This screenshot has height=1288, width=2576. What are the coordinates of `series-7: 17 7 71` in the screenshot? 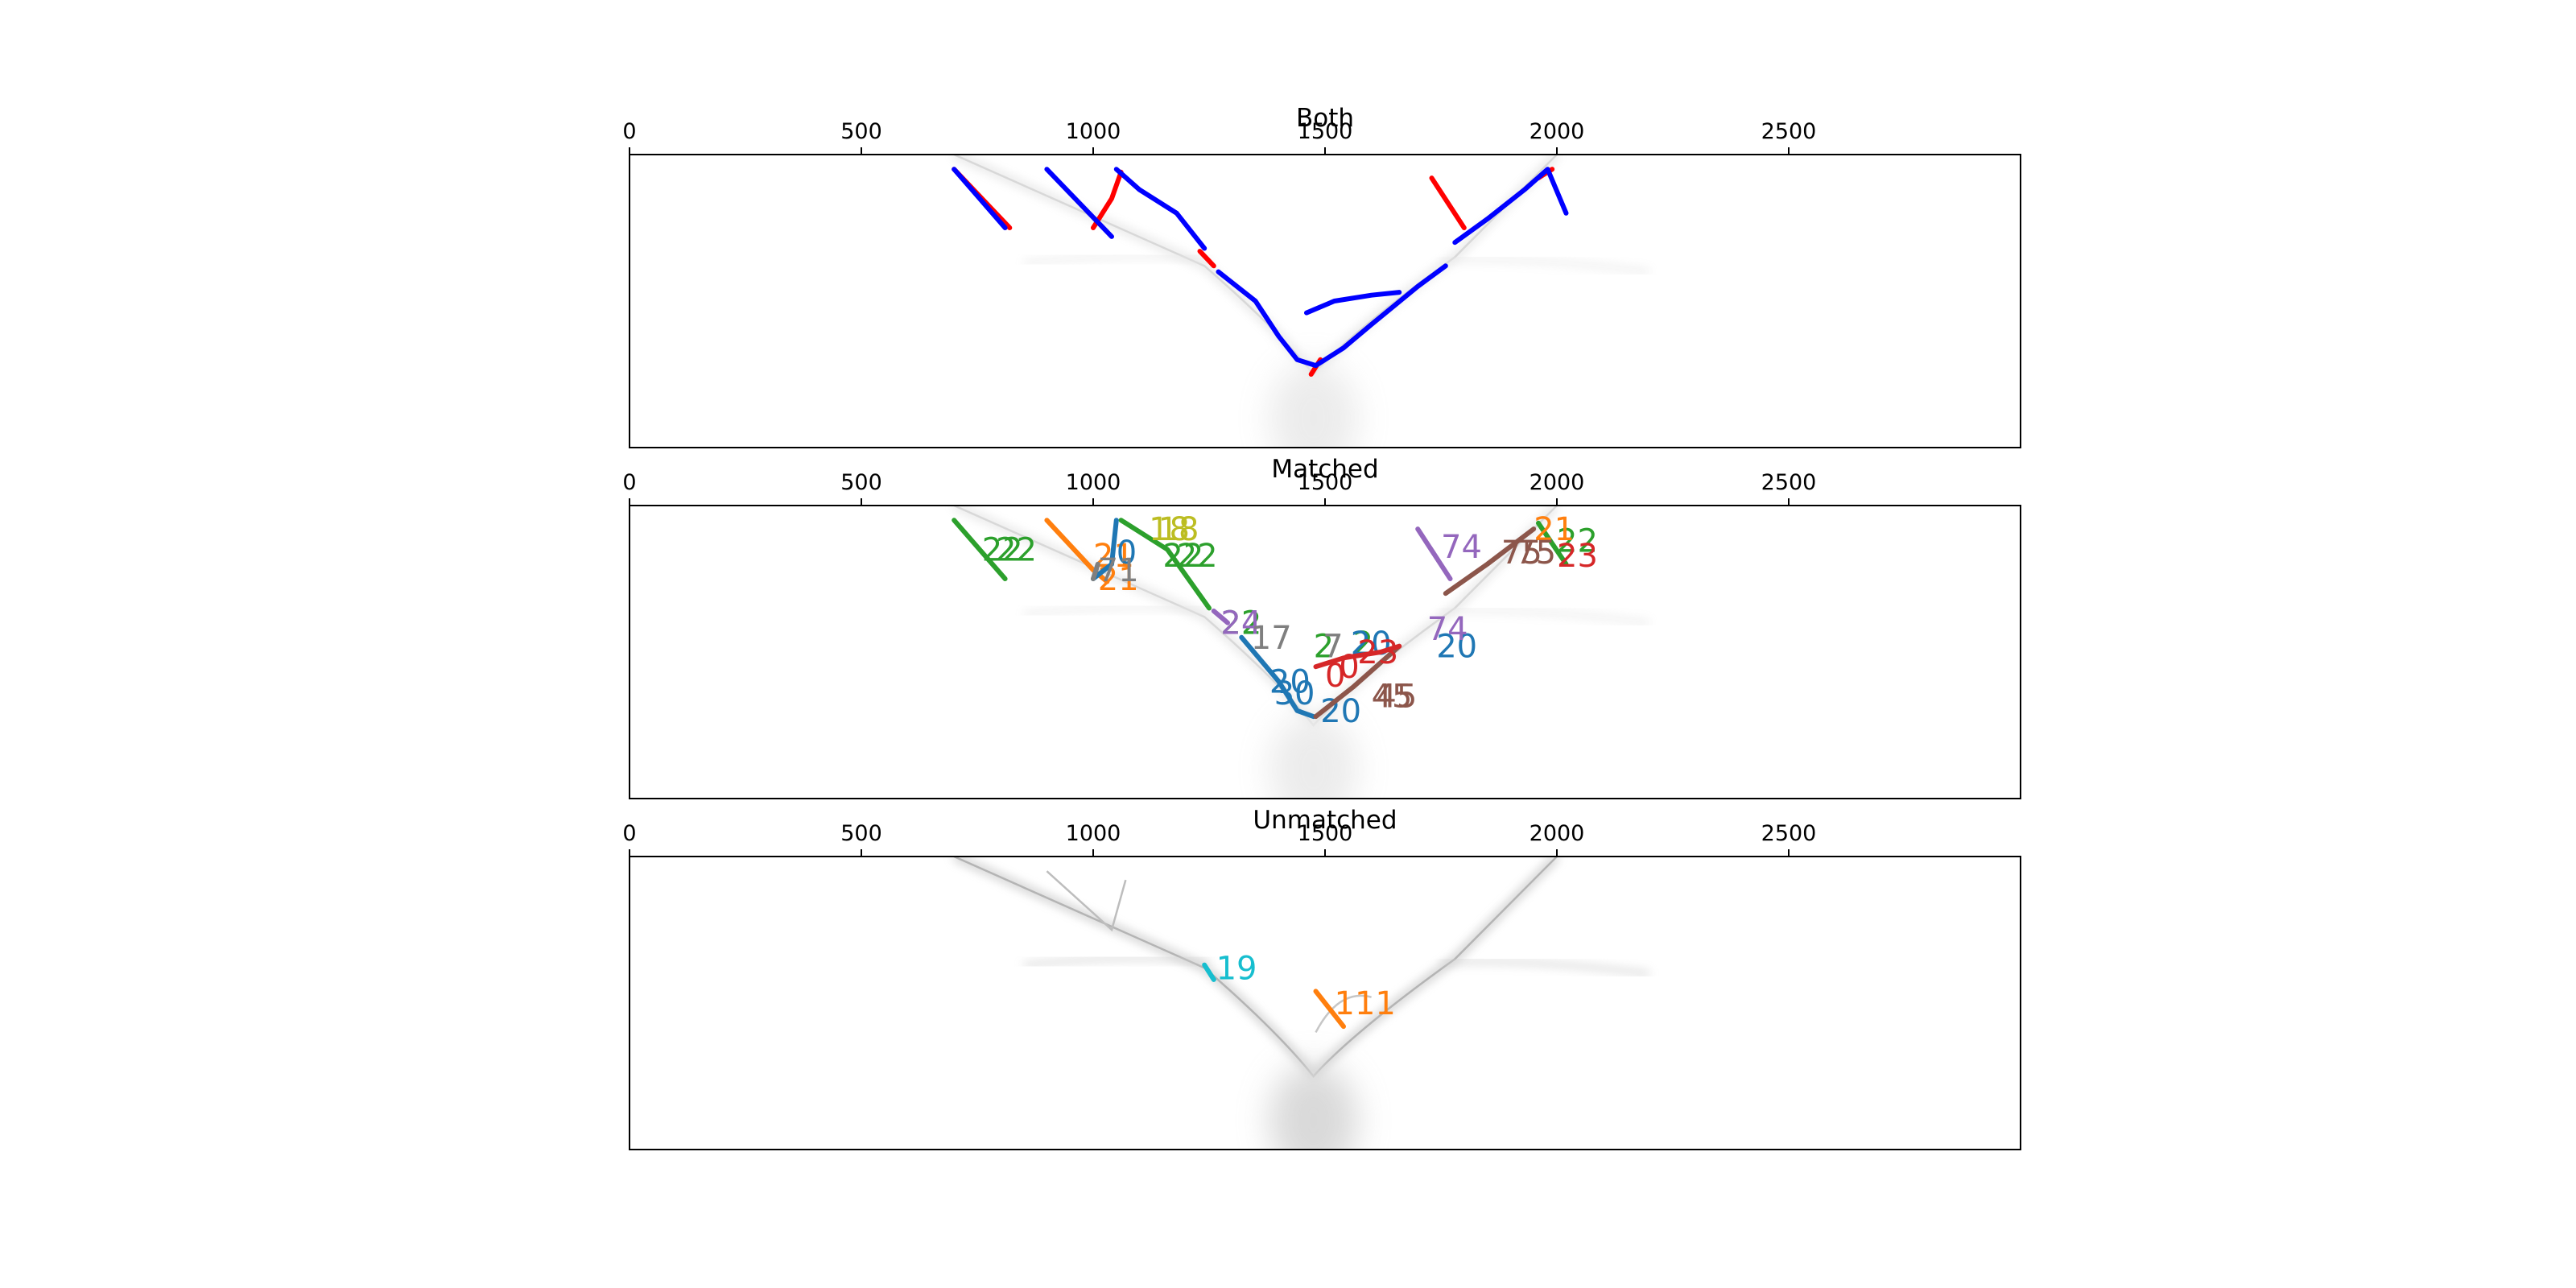 It's located at (1217, 609).